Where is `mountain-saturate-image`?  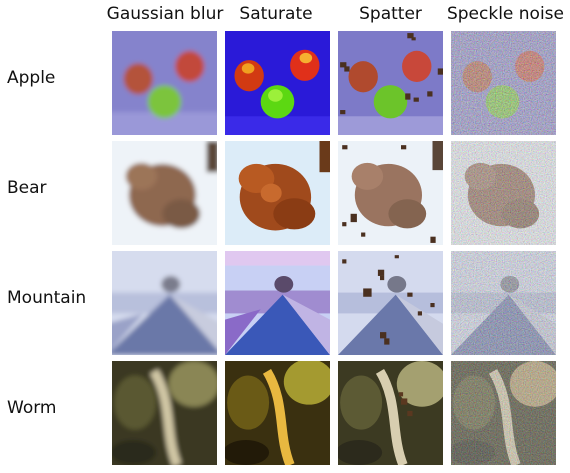
mountain-saturate-image is located at coordinates (277, 303).